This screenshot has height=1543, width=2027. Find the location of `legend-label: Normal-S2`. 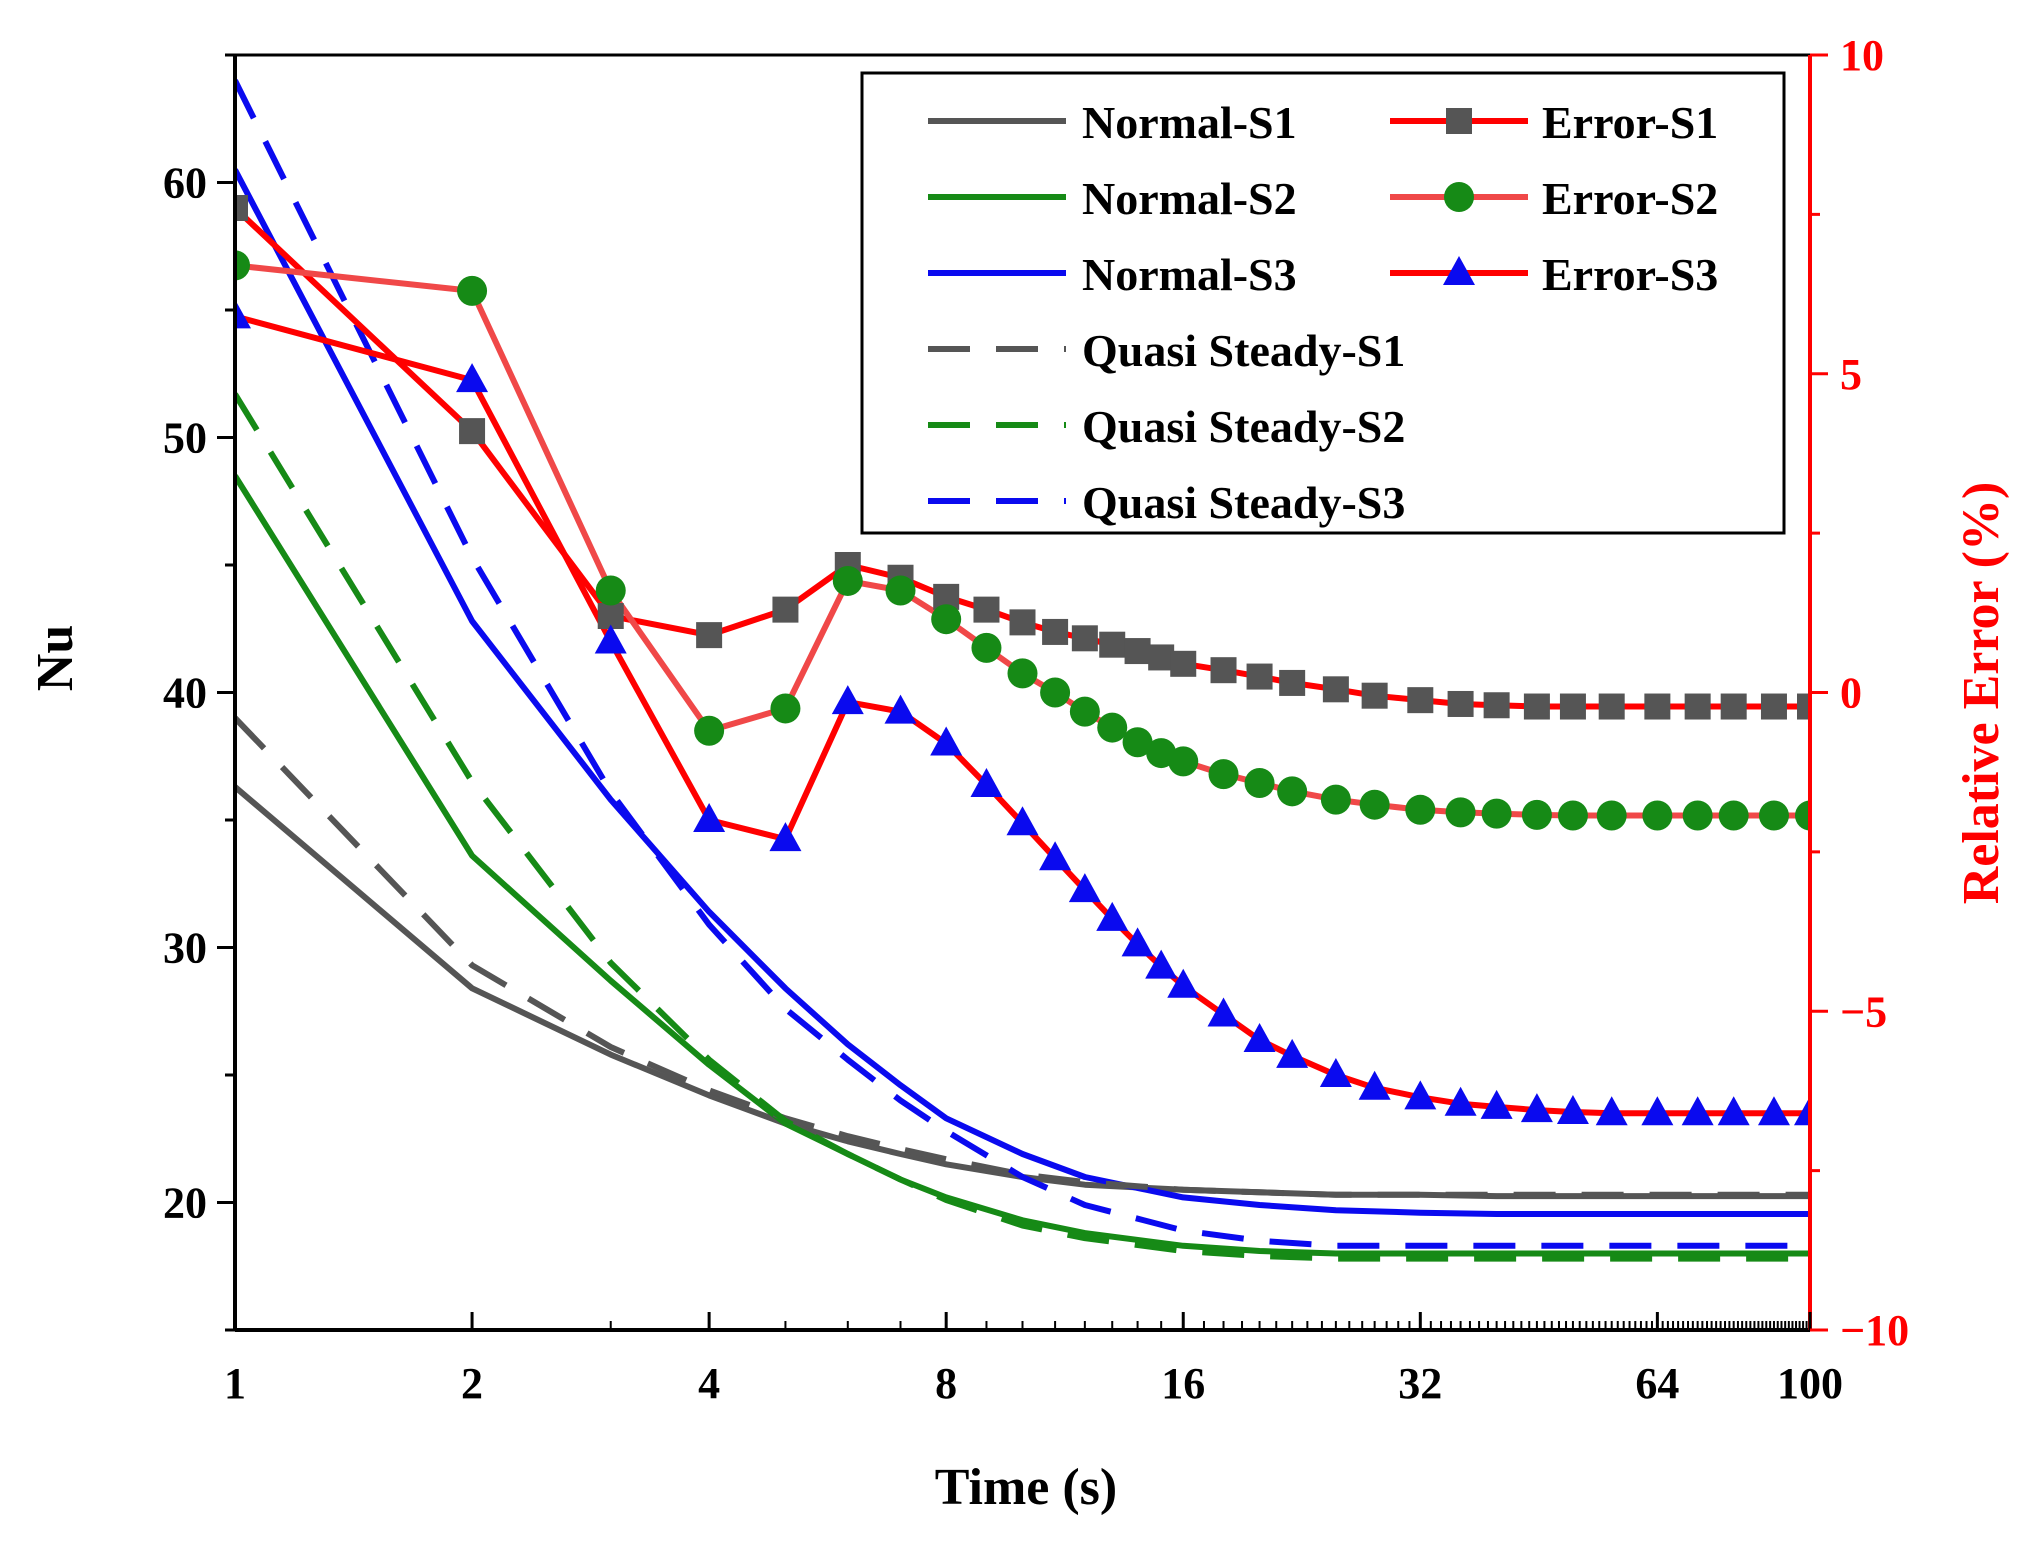

legend-label: Normal-S2 is located at coordinates (1189, 198).